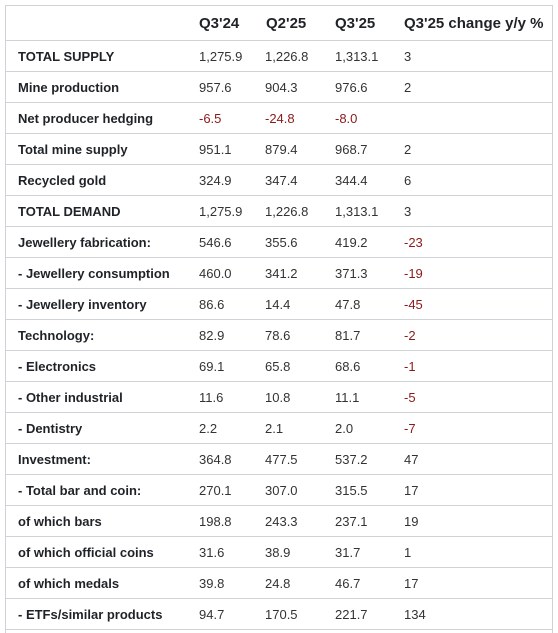 The width and height of the screenshot is (558, 633). What do you see at coordinates (99, 149) in the screenshot?
I see `row-label: Total mine supply` at bounding box center [99, 149].